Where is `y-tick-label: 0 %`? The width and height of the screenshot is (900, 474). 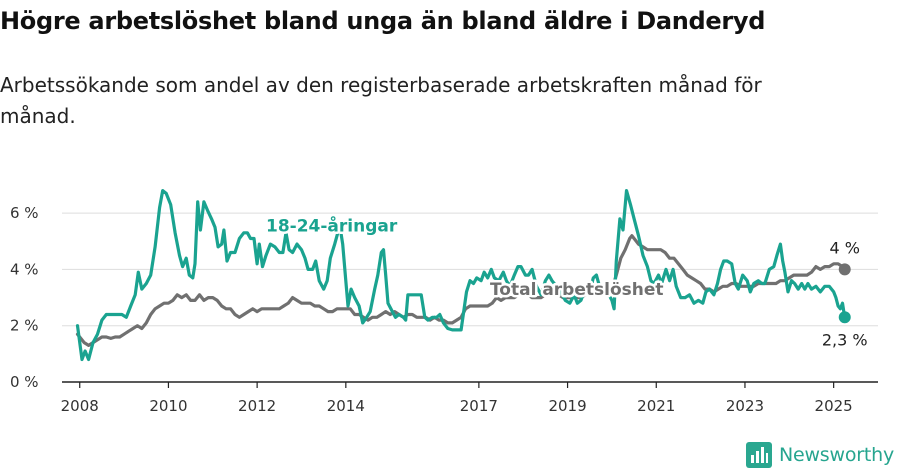
y-tick-label: 0 % is located at coordinates (24, 382).